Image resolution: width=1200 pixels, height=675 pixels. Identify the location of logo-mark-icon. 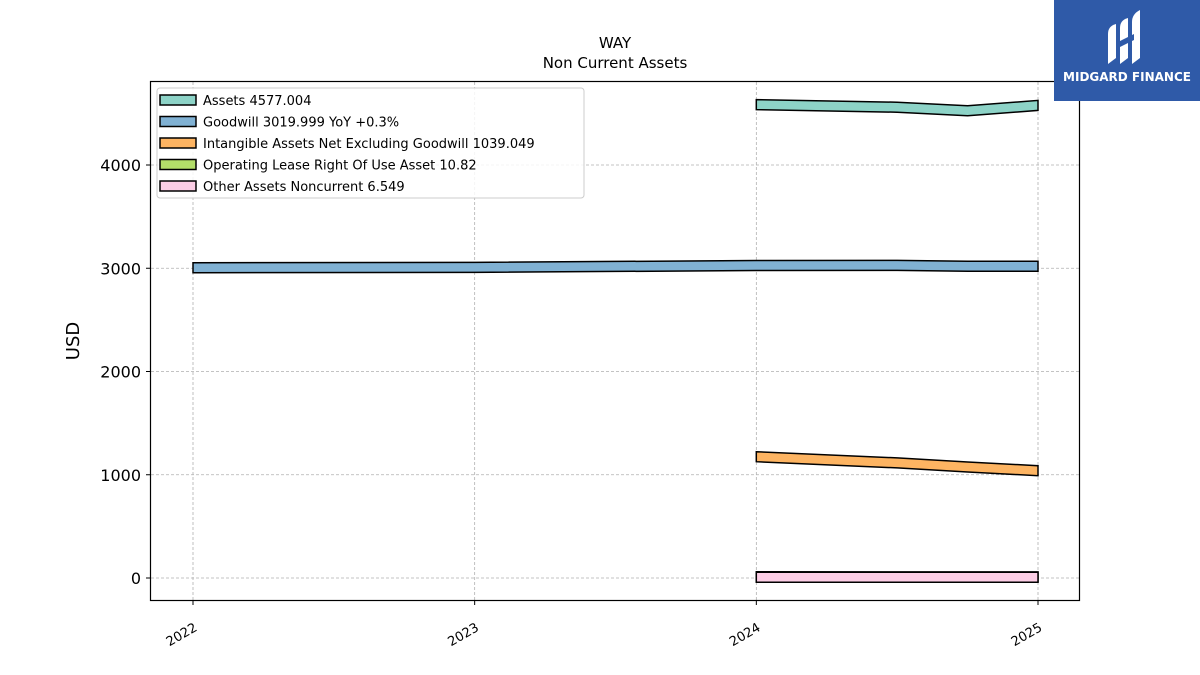
(1124, 37).